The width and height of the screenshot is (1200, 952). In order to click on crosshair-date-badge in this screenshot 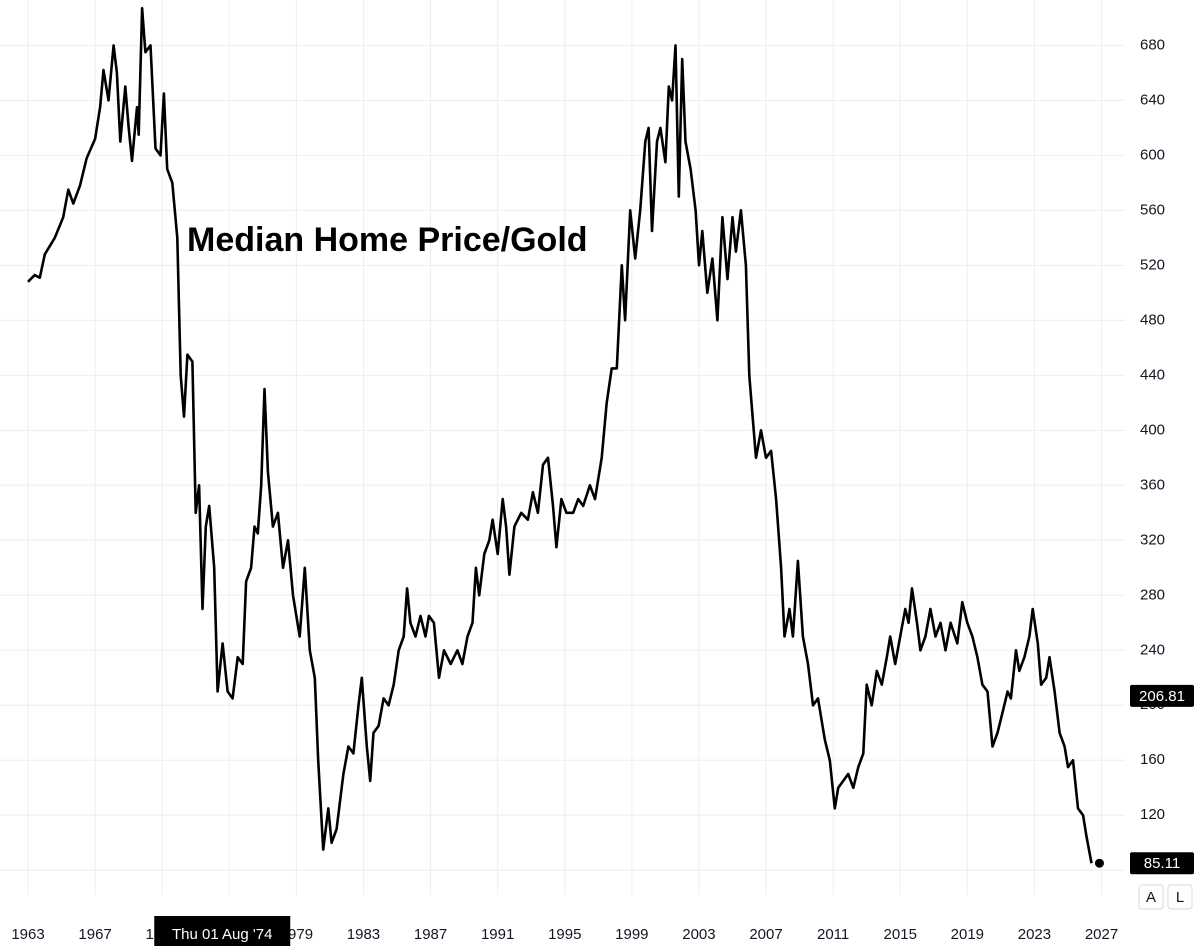, I will do `click(222, 931)`.